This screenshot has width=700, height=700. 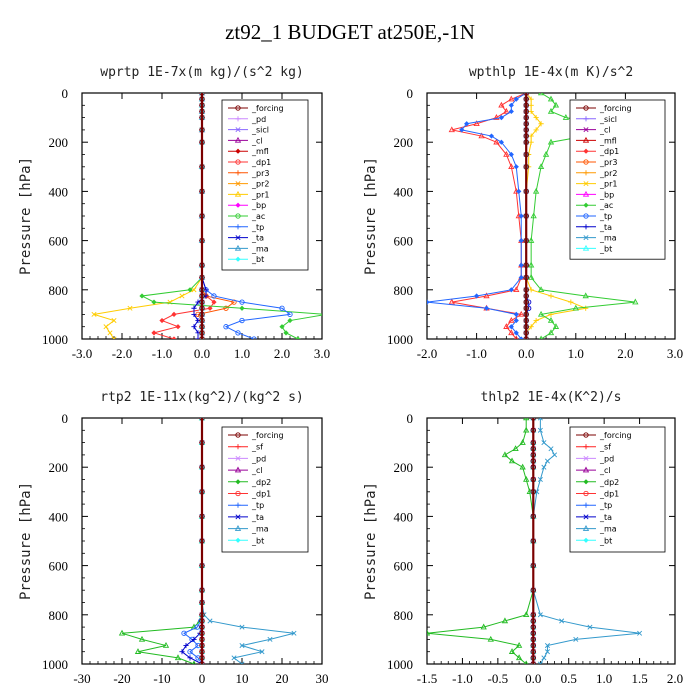 I want to click on x-tick-label: -2.0, so click(x=122, y=353).